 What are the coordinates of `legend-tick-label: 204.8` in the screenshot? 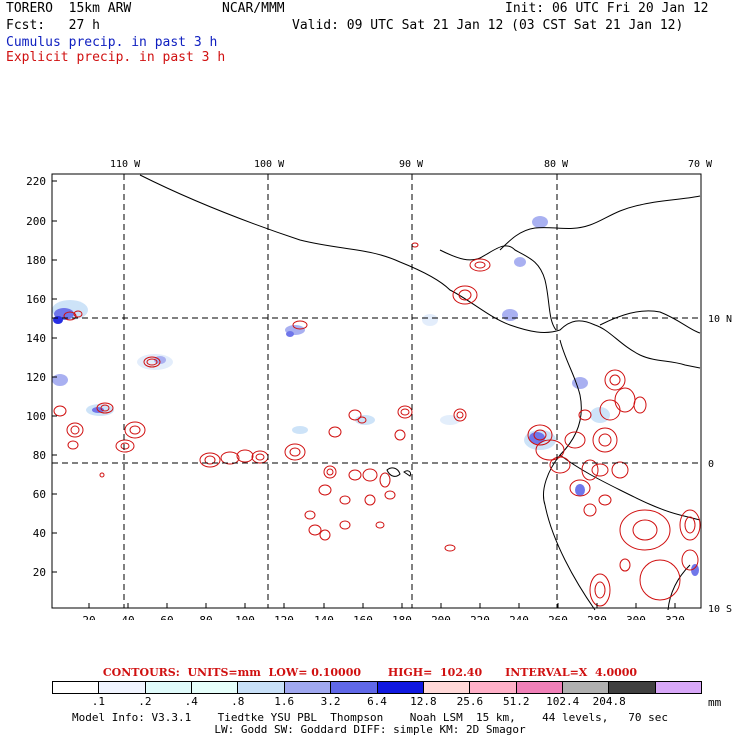 It's located at (609, 701).